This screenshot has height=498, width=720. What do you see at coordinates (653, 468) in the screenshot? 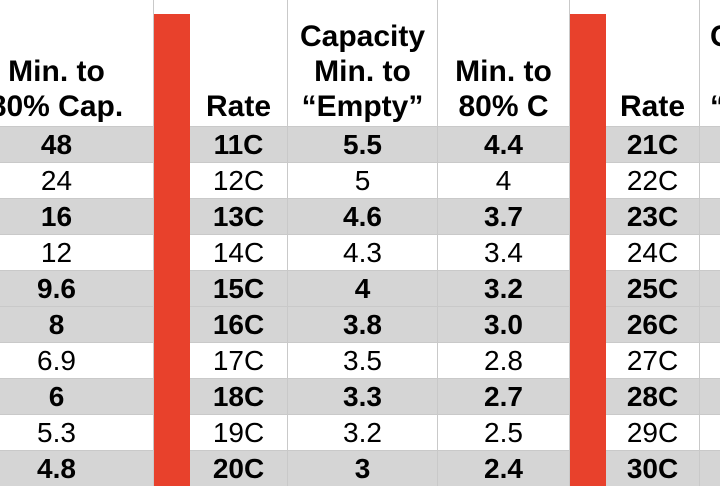
I see `table-cell: 30C` at bounding box center [653, 468].